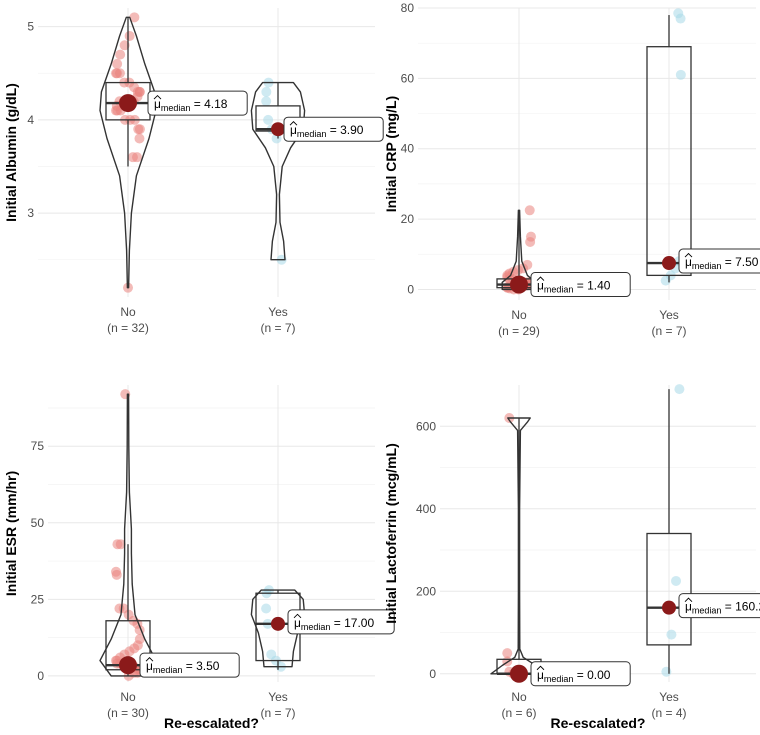 This screenshot has width=760, height=735. What do you see at coordinates (30, 213) in the screenshot?
I see `y-tick-label: 3` at bounding box center [30, 213].